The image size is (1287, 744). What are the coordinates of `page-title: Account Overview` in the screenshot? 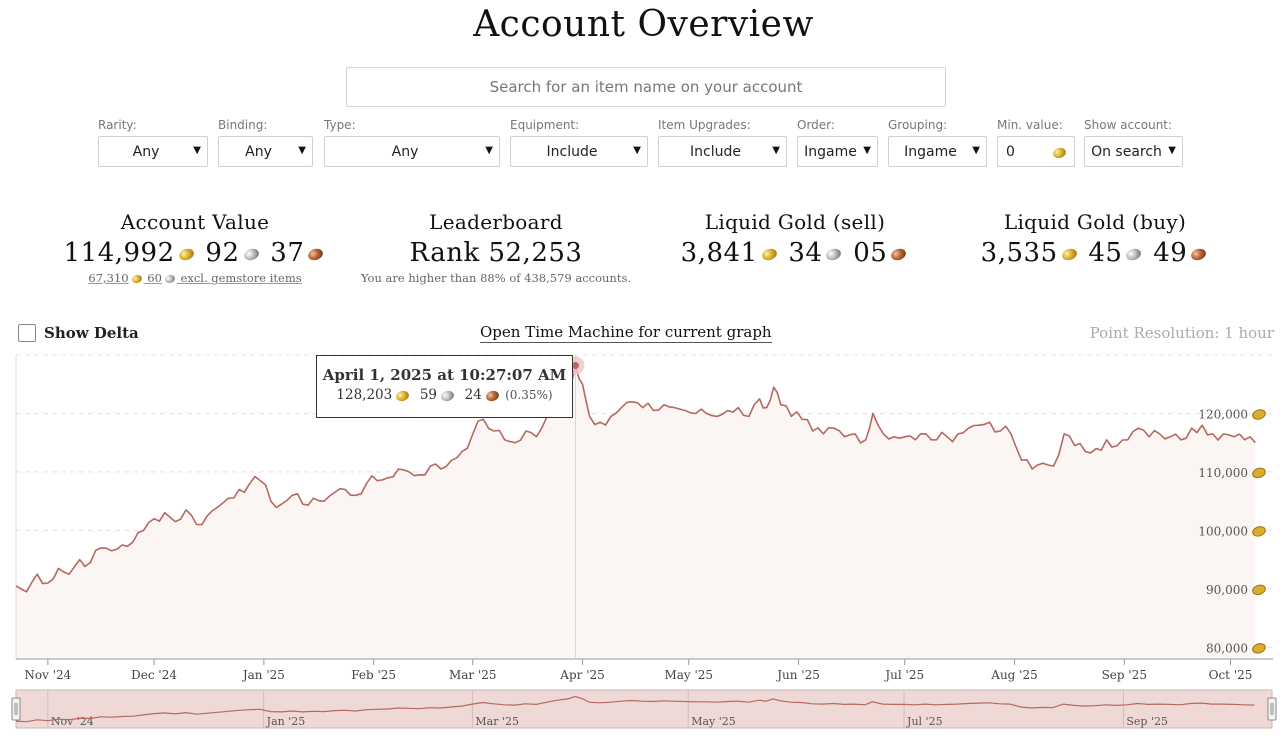 It's located at (643, 24).